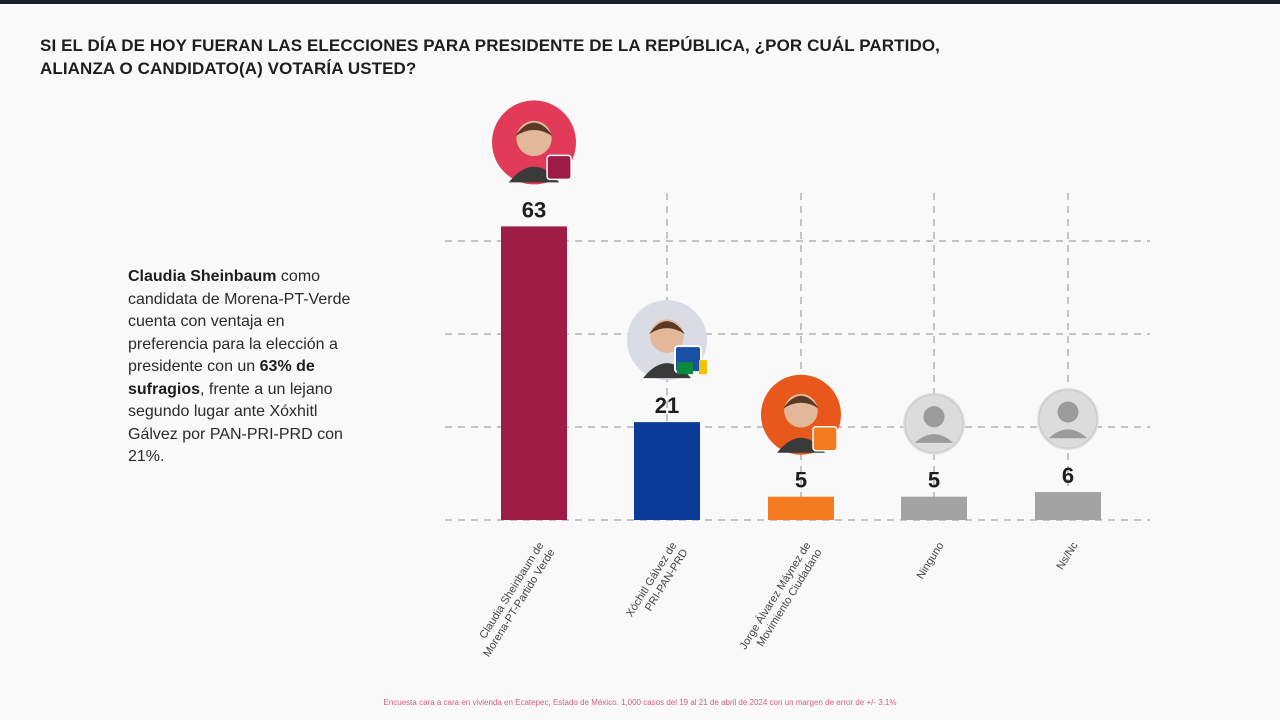 The height and width of the screenshot is (720, 1280). Describe the element at coordinates (519, 603) in the screenshot. I see `category-label-line-0-1: Morena-PT-Partido Verde` at that location.